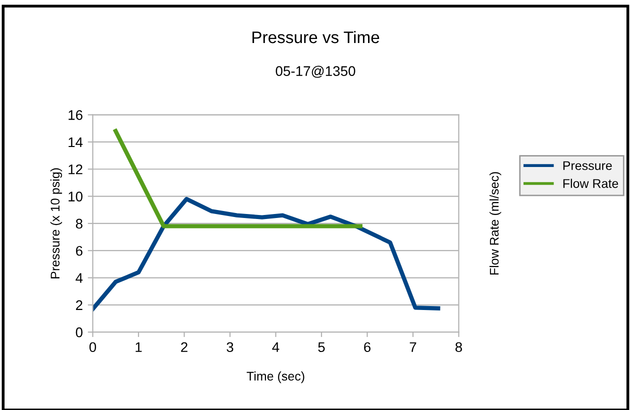 The height and width of the screenshot is (410, 631). Describe the element at coordinates (79, 223) in the screenshot. I see `y-tick-label: 8` at that location.